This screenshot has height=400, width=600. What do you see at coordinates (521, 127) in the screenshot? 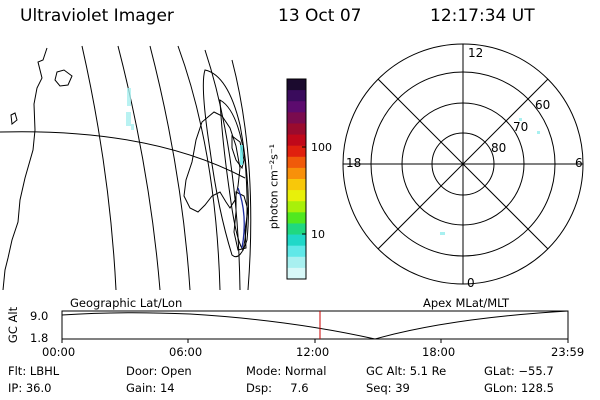
I see `lat-label-70: 70` at bounding box center [521, 127].